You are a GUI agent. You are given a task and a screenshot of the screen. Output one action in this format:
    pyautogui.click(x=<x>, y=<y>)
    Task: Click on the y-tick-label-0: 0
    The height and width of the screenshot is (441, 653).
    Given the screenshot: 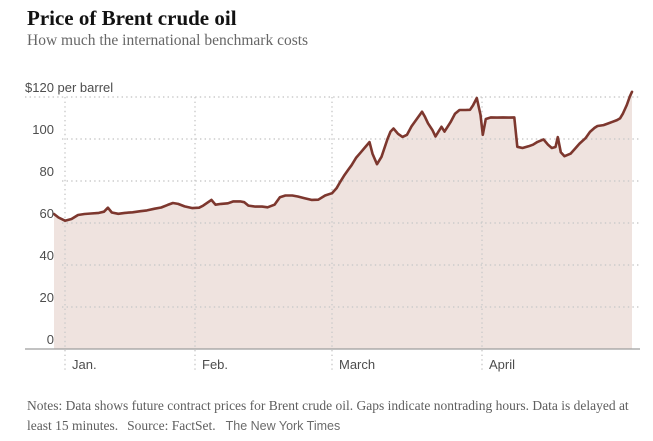 What is the action you would take?
    pyautogui.click(x=50, y=339)
    